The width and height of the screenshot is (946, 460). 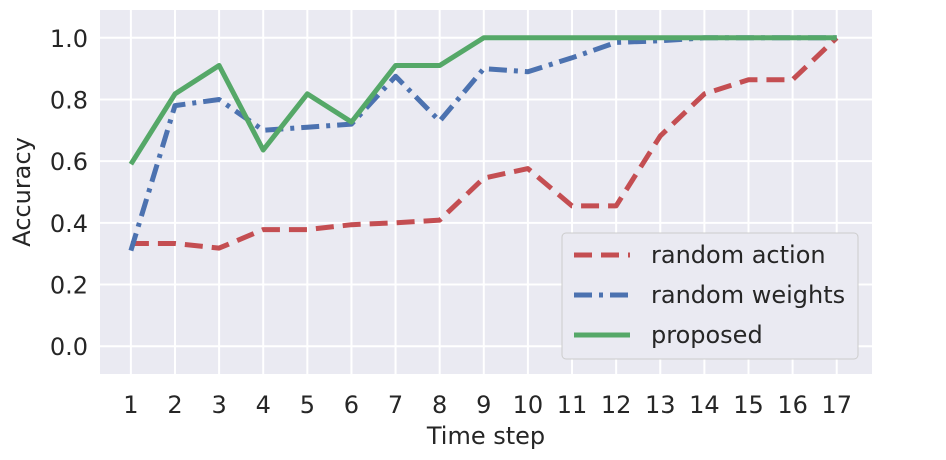 What do you see at coordinates (69, 224) in the screenshot?
I see `y-tick-label: 0.4` at bounding box center [69, 224].